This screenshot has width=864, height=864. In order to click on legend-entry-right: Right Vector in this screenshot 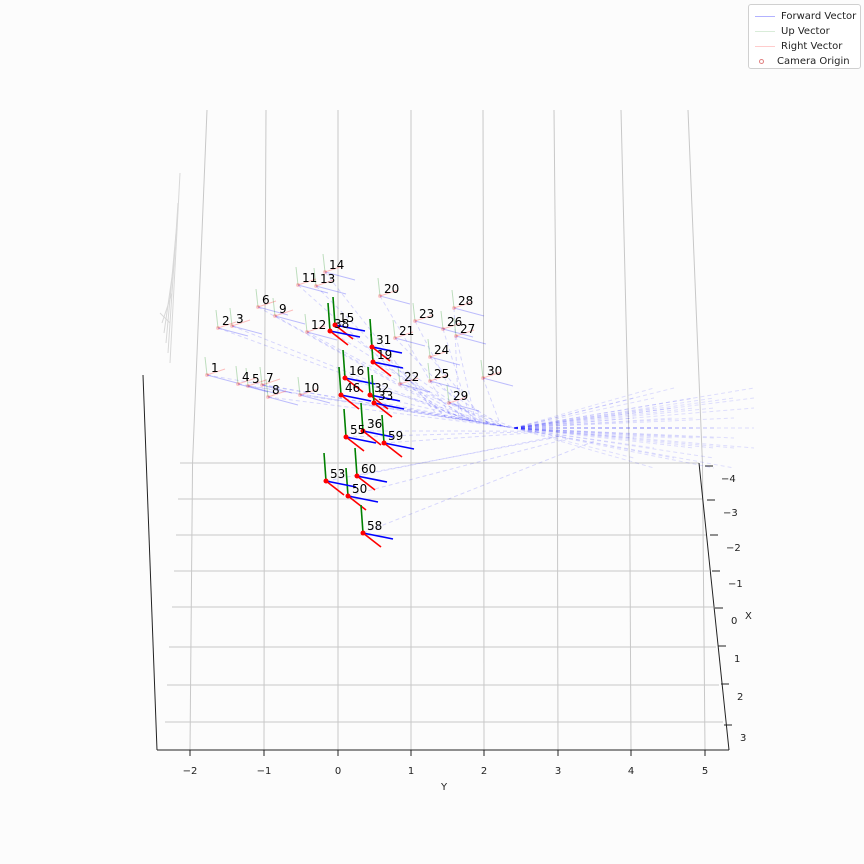, I will do `click(798, 46)`.